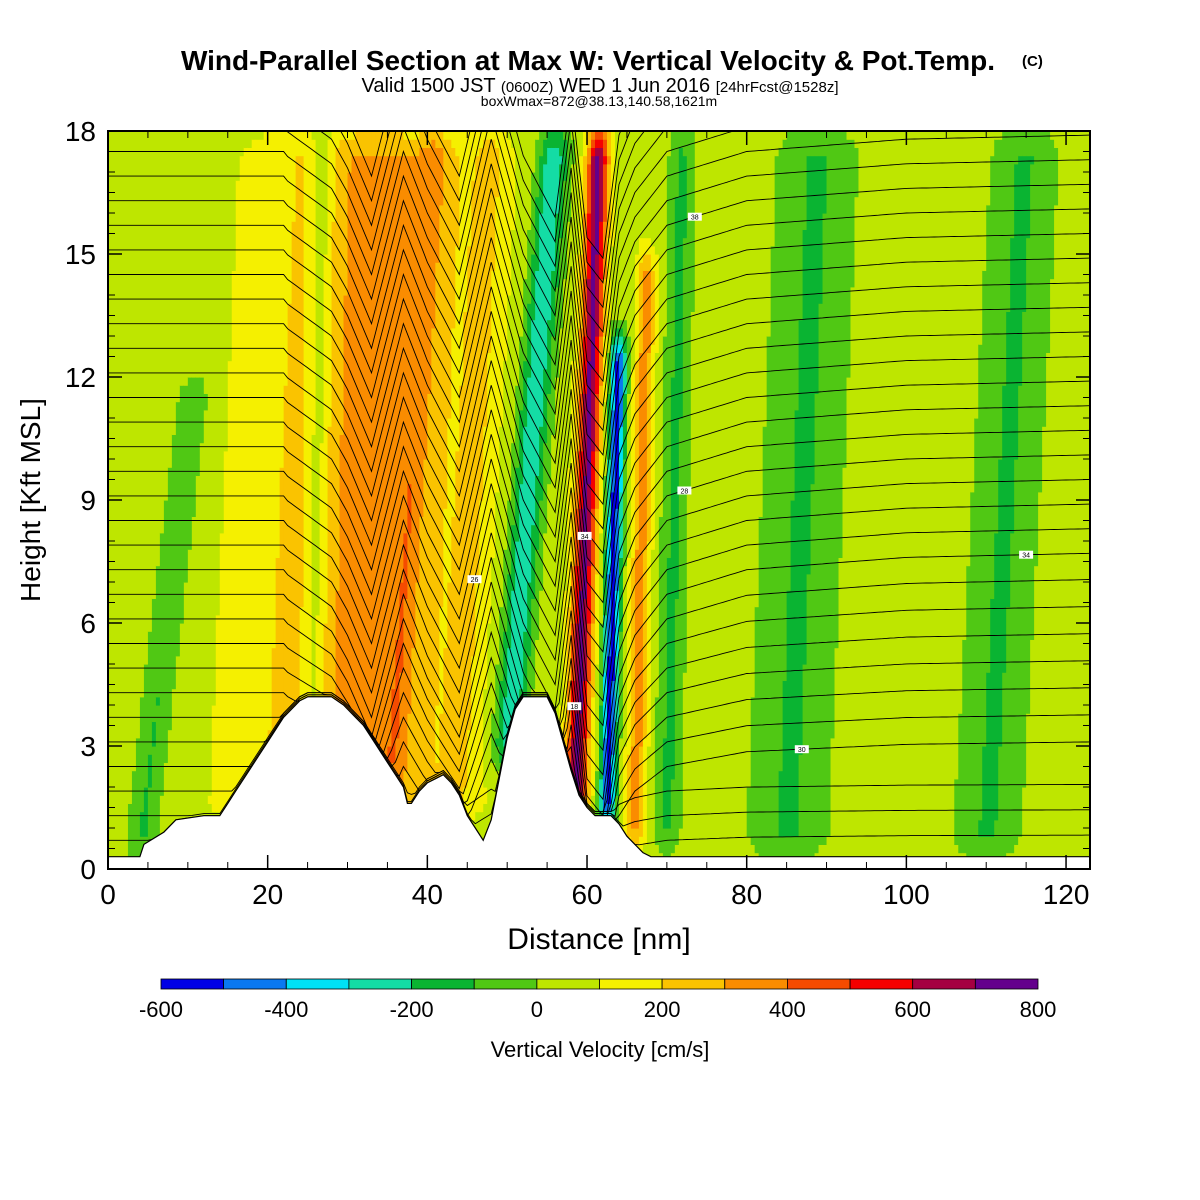  I want to click on y-tick-label: 0, so click(88, 869).